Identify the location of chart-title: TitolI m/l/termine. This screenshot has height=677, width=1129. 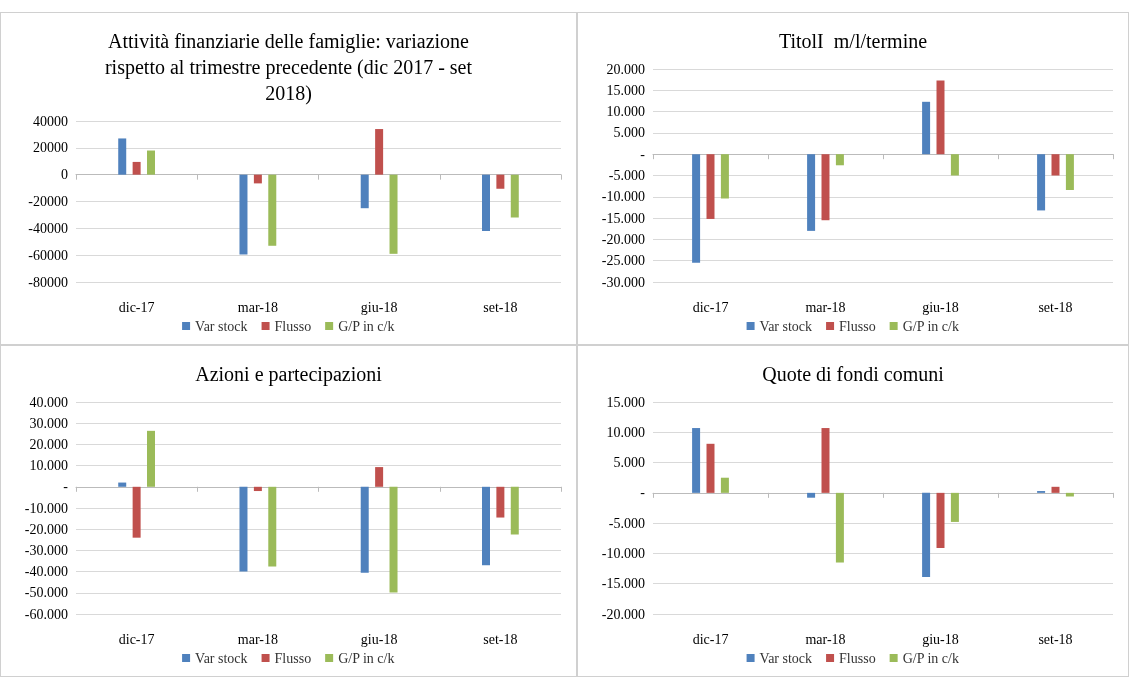
(853, 41).